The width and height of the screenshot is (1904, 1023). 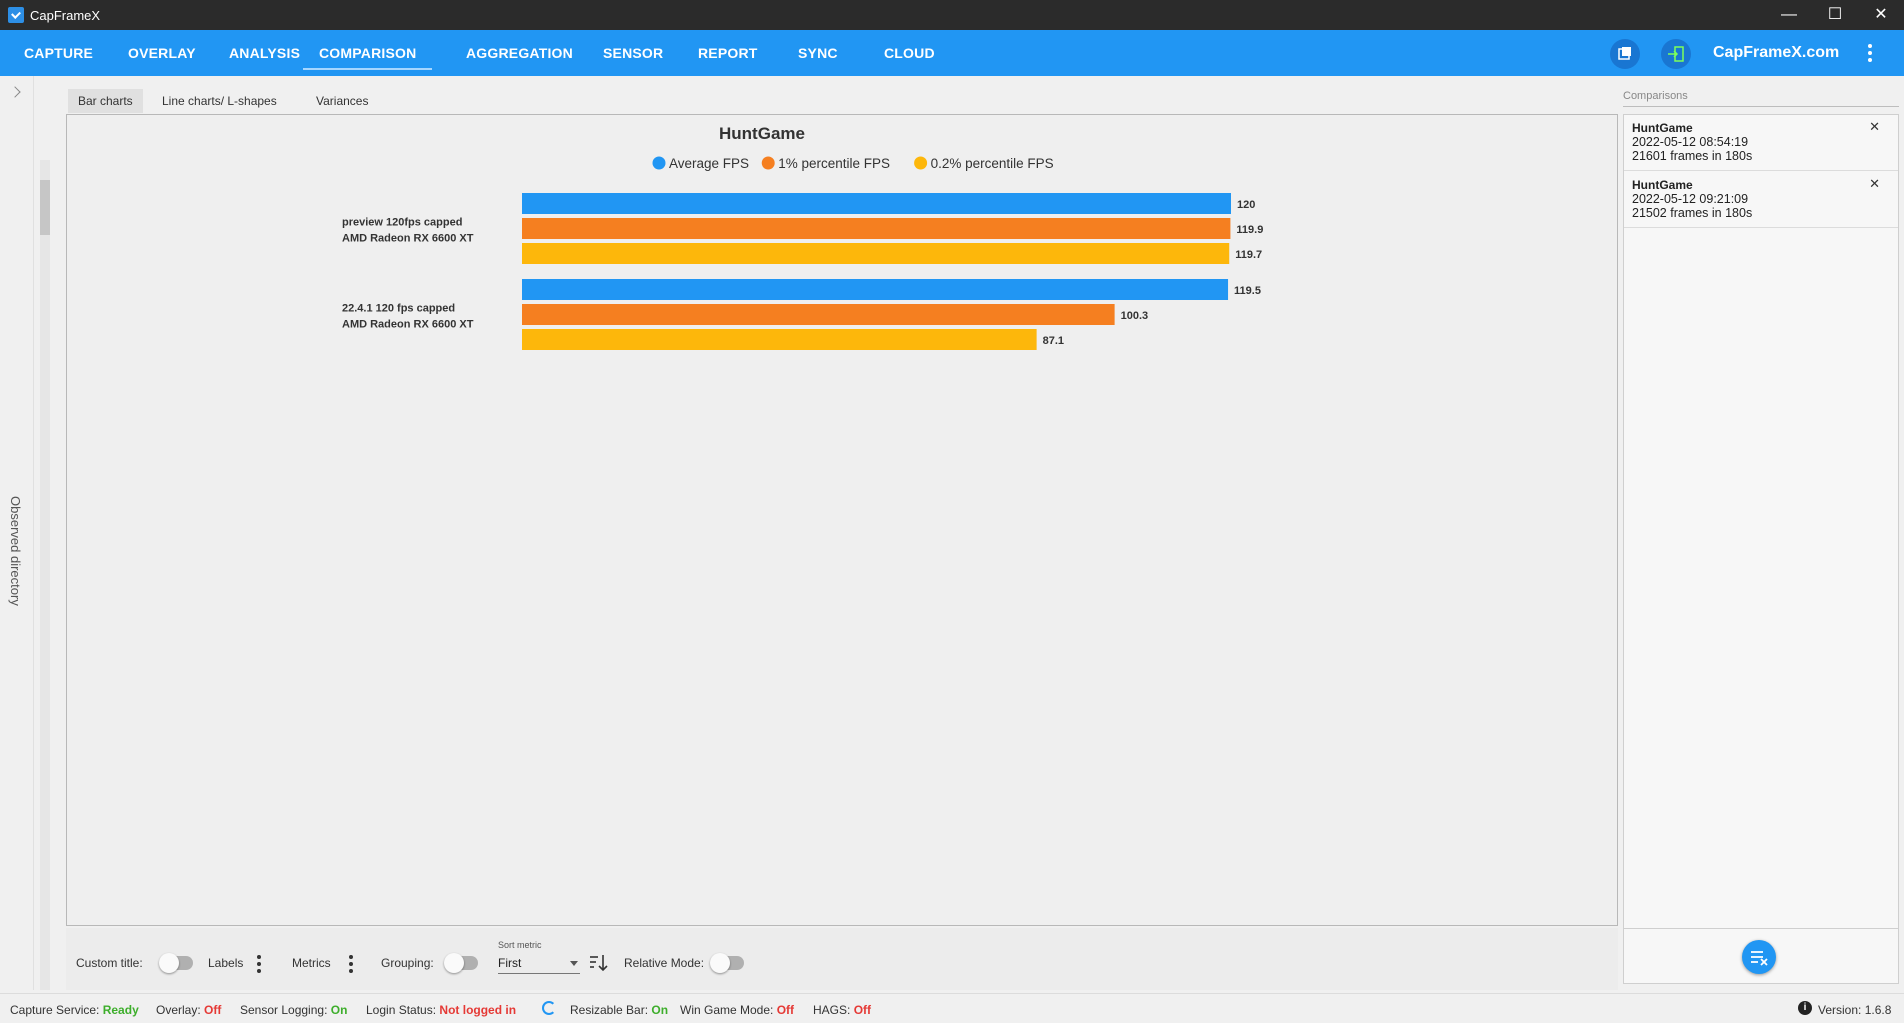 What do you see at coordinates (728, 53) in the screenshot?
I see `tab-report: REPORT` at bounding box center [728, 53].